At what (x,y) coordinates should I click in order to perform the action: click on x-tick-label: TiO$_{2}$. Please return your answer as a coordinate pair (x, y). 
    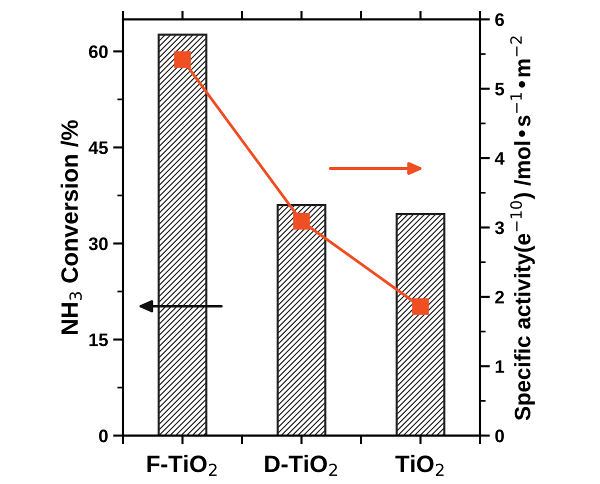
    Looking at the image, I should click on (419, 465).